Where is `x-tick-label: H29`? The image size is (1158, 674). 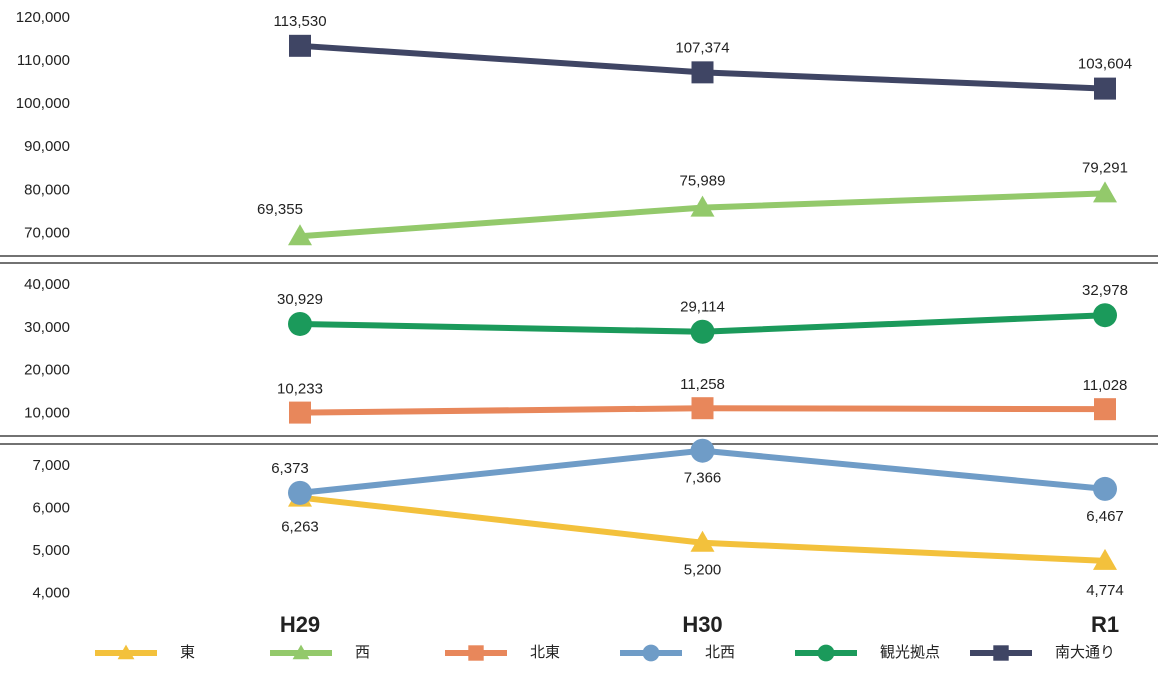 x-tick-label: H29 is located at coordinates (300, 624).